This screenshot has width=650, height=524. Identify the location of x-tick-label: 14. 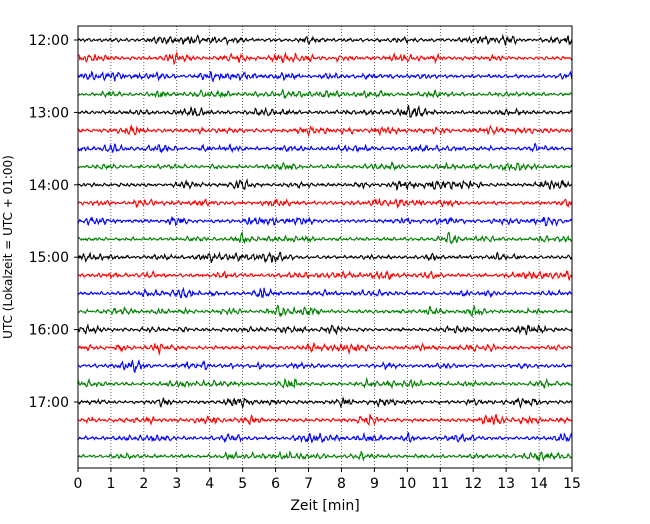
(539, 484).